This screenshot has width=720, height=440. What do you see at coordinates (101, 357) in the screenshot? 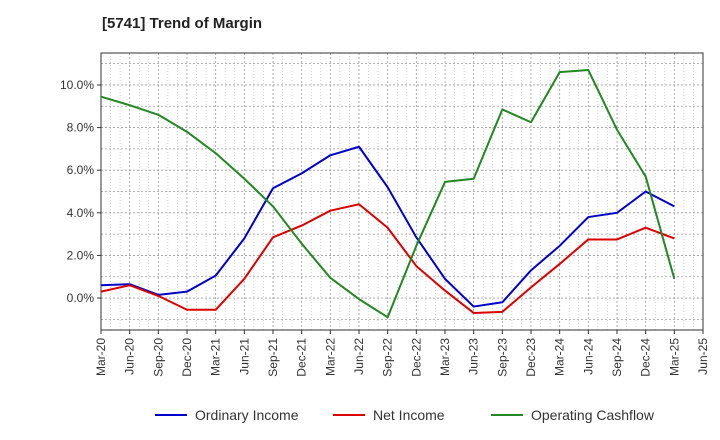
I see `x-tick-label: Mar-20` at bounding box center [101, 357].